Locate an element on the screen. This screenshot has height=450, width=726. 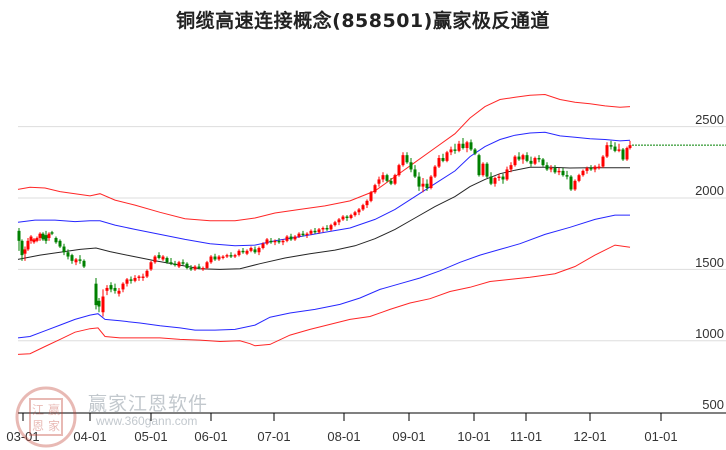
y-label-1500: 1500 is located at coordinates (709, 262).